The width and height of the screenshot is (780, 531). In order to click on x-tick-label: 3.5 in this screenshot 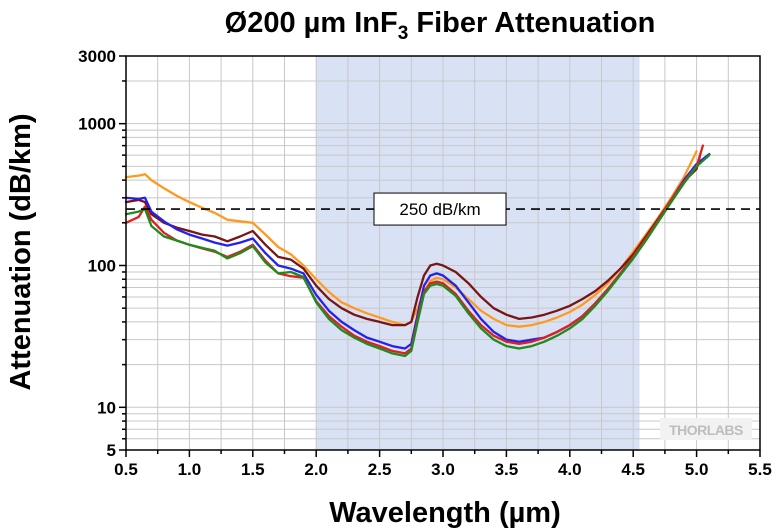, I will do `click(507, 469)`.